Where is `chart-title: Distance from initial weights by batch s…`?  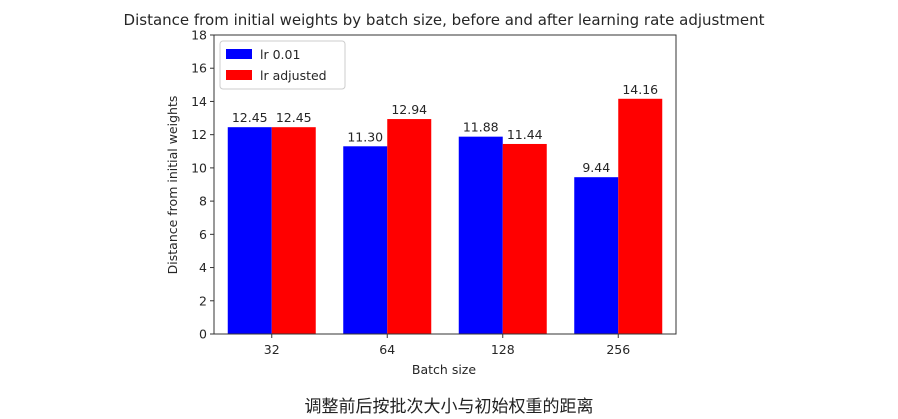 chart-title: Distance from initial weights by batch s… is located at coordinates (444, 20).